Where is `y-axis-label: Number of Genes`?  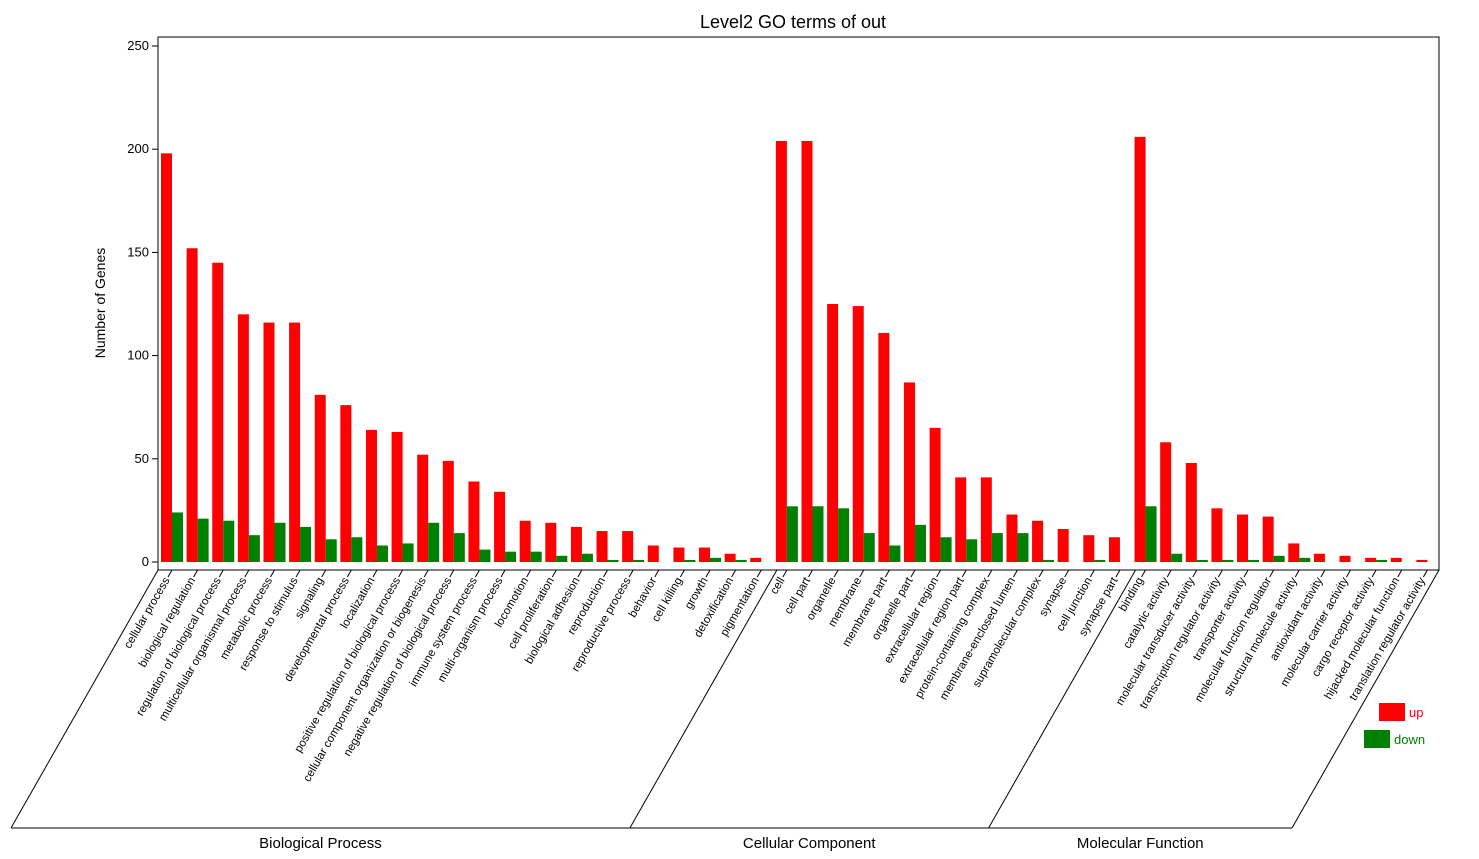 y-axis-label: Number of Genes is located at coordinates (100, 303).